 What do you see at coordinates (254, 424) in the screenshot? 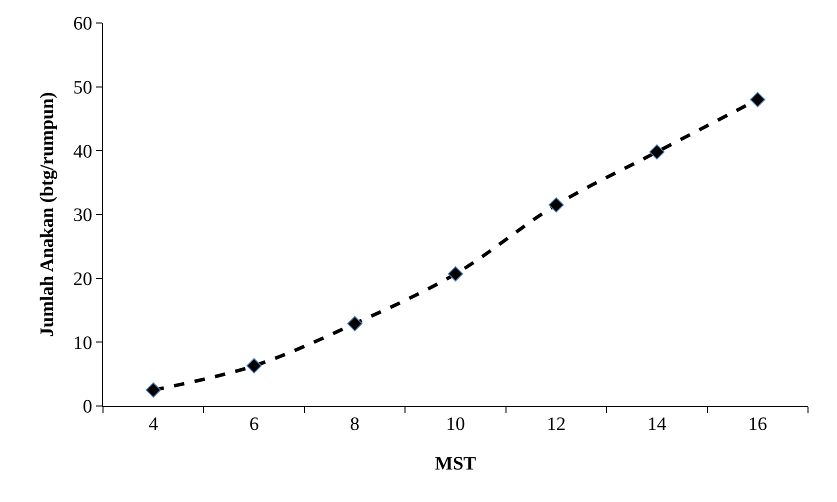
I see `x-tick-label: 6` at bounding box center [254, 424].